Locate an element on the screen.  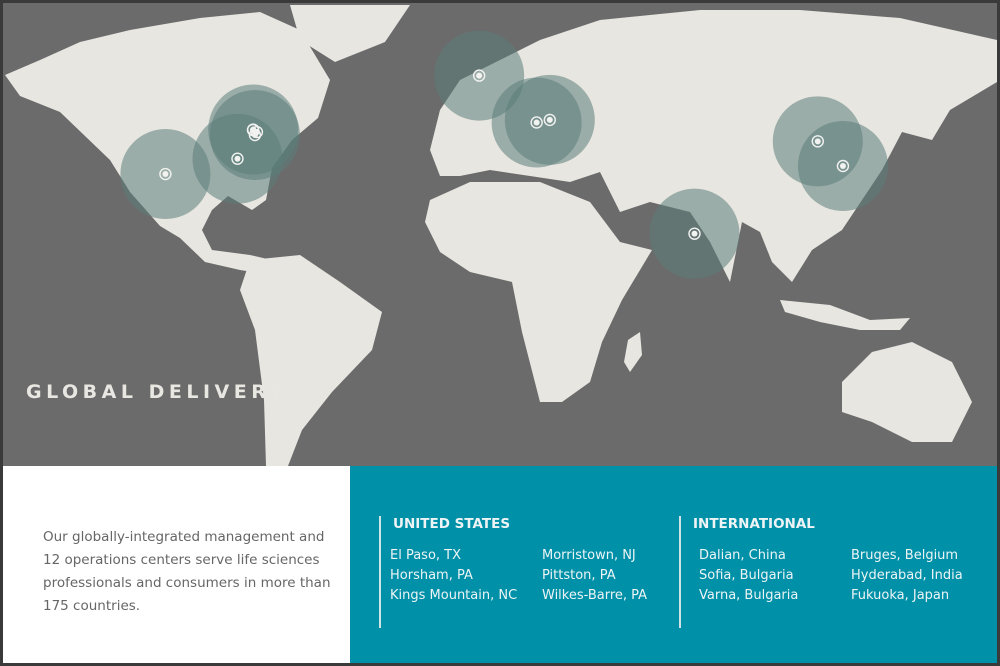
intl-location: Fukuoka, Japan is located at coordinates (900, 595).